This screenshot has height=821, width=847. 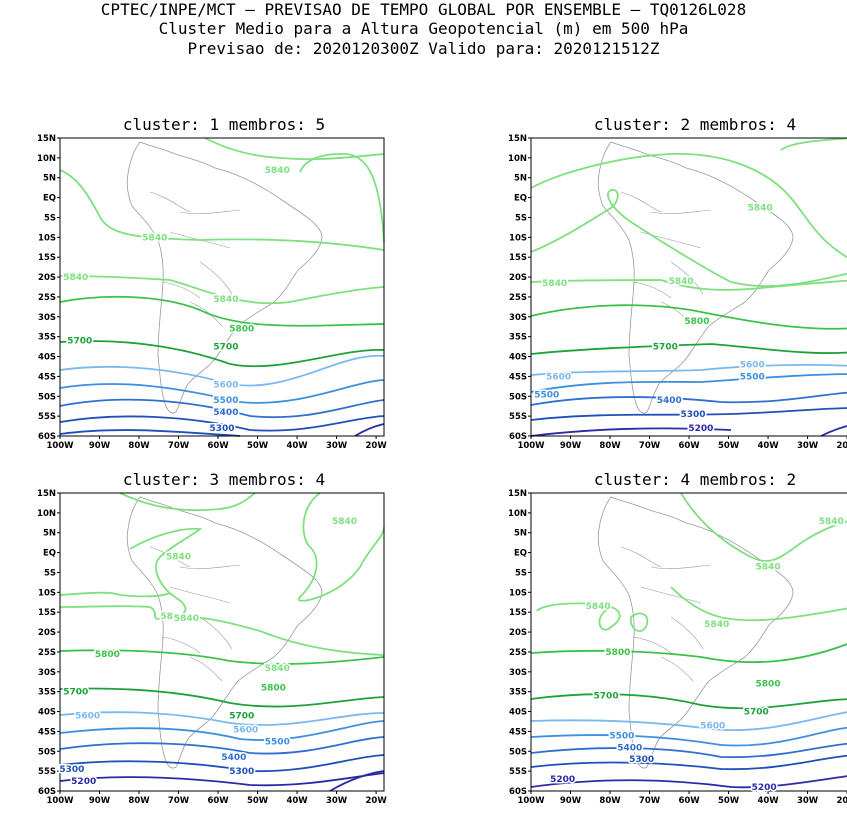 What do you see at coordinates (224, 632) in the screenshot?
I see `coastline` at bounding box center [224, 632].